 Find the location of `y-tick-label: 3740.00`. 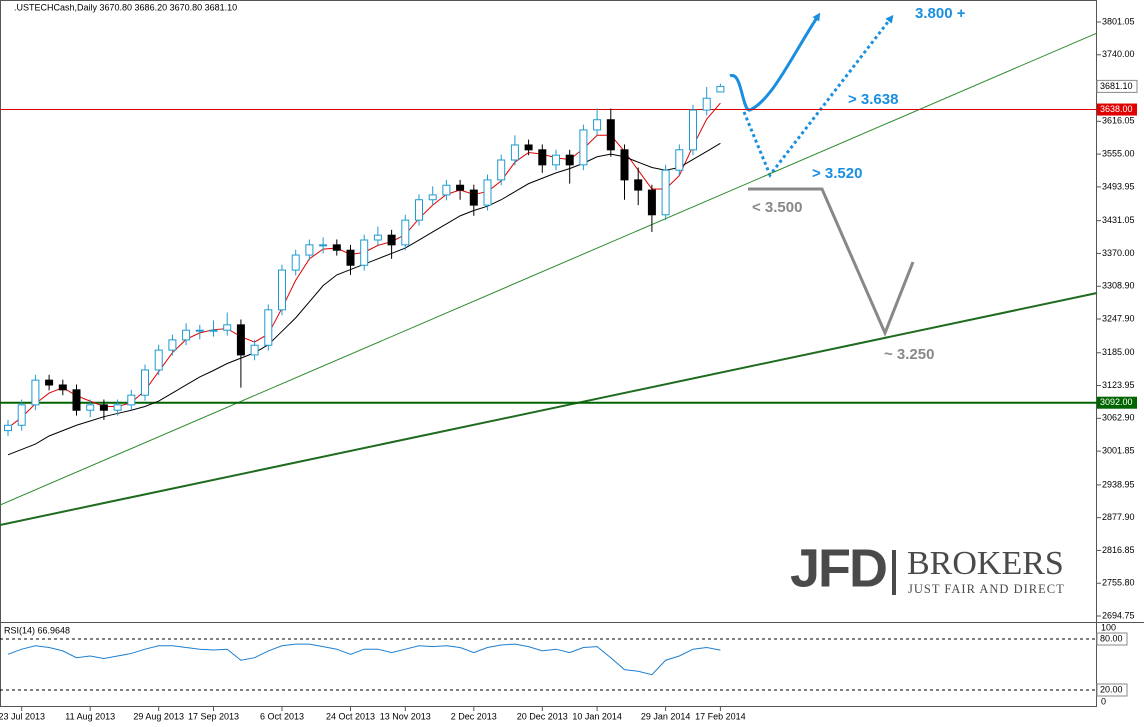

y-tick-label: 3740.00 is located at coordinates (1118, 54).